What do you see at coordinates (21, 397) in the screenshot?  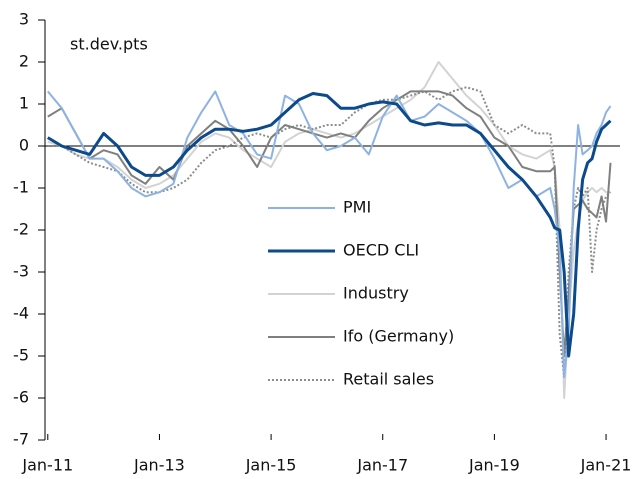 I see `y-tick-label: -6` at bounding box center [21, 397].